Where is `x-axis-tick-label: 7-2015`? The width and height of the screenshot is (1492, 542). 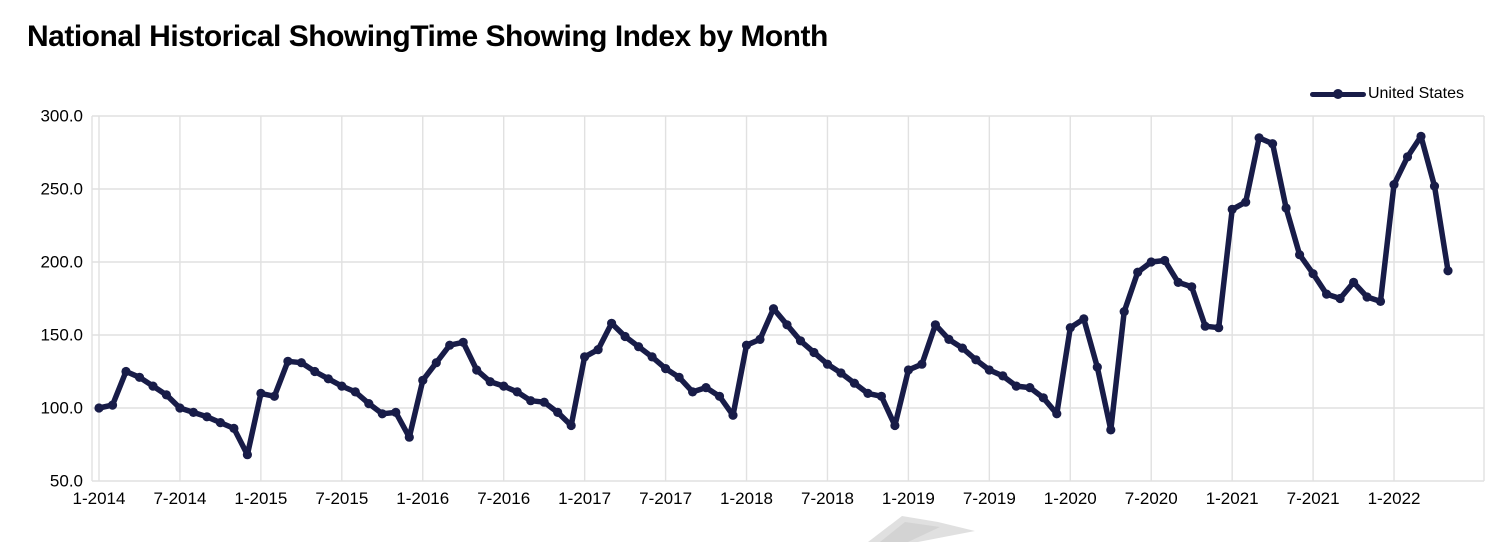
x-axis-tick-label: 7-2015 is located at coordinates (341, 498).